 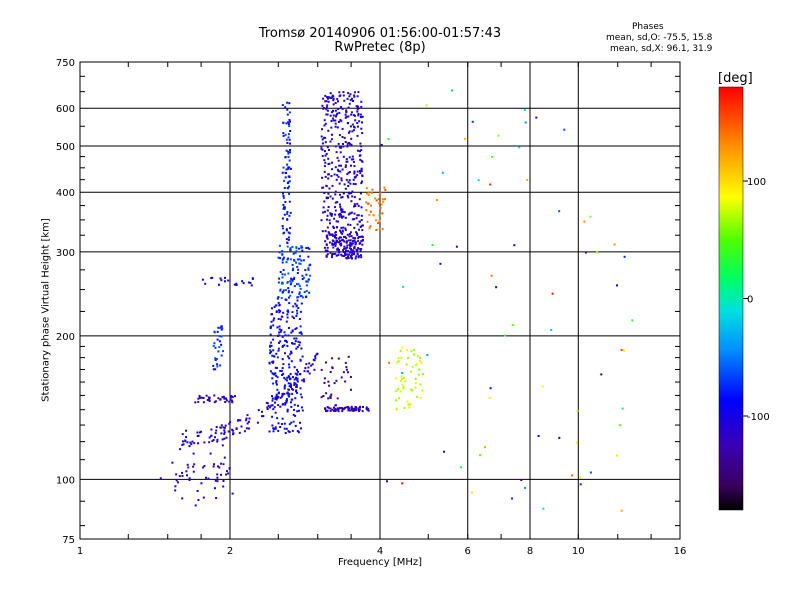 What do you see at coordinates (659, 38) in the screenshot?
I see `phases-o-stats: mean, sd,O: -75.5, 15.8` at bounding box center [659, 38].